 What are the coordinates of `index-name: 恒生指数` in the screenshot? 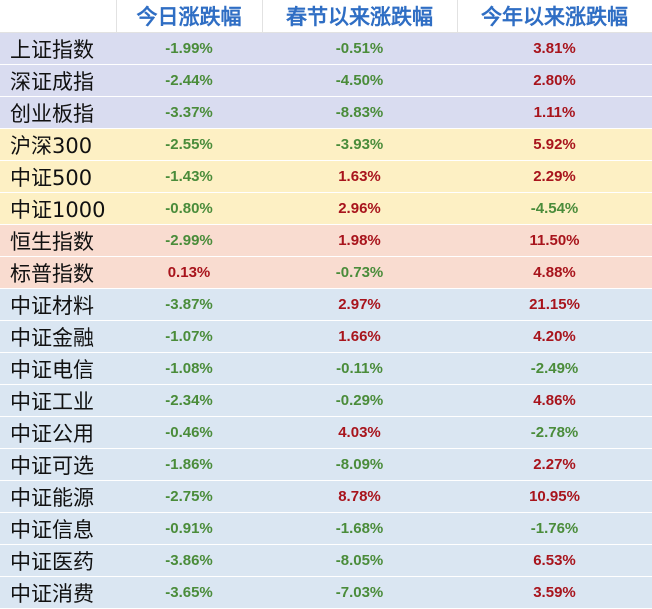 It's located at (58, 240).